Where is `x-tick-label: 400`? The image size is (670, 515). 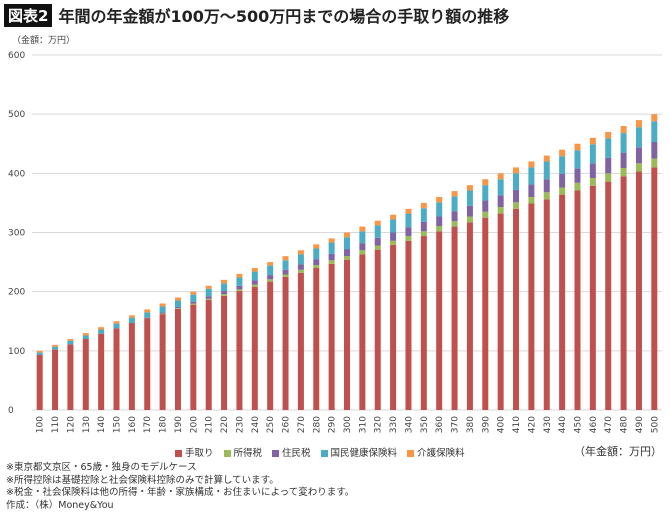
x-tick-label: 400 is located at coordinates (502, 424).